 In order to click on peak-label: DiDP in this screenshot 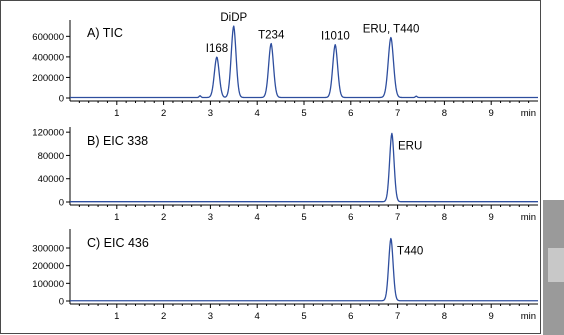, I will do `click(233, 18)`.